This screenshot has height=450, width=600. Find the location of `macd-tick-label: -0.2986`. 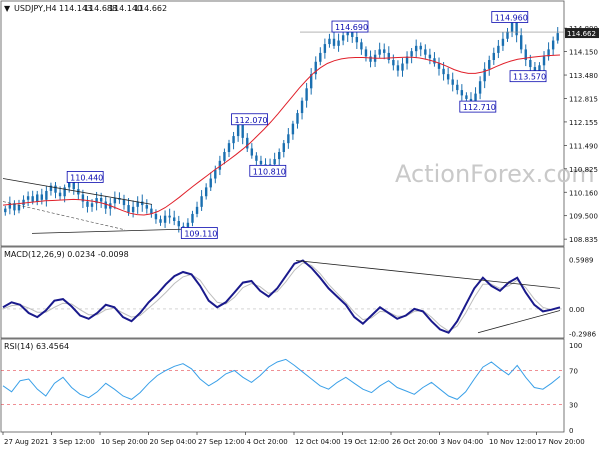

macd-tick-label: -0.2986 is located at coordinates (583, 334).